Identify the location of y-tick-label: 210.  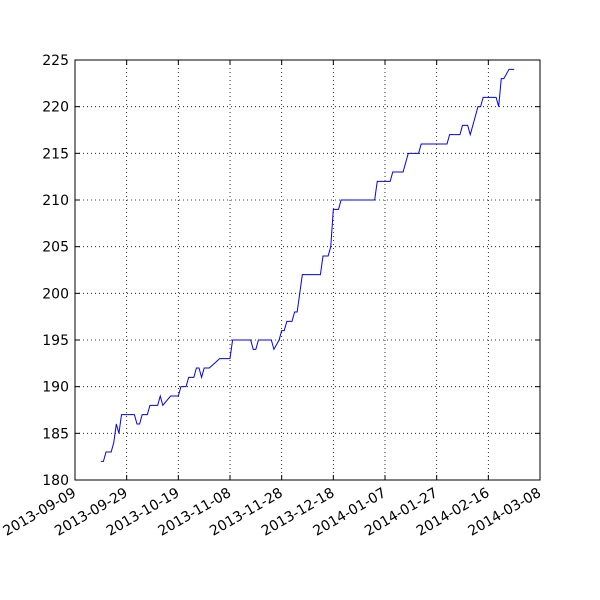
(55, 201).